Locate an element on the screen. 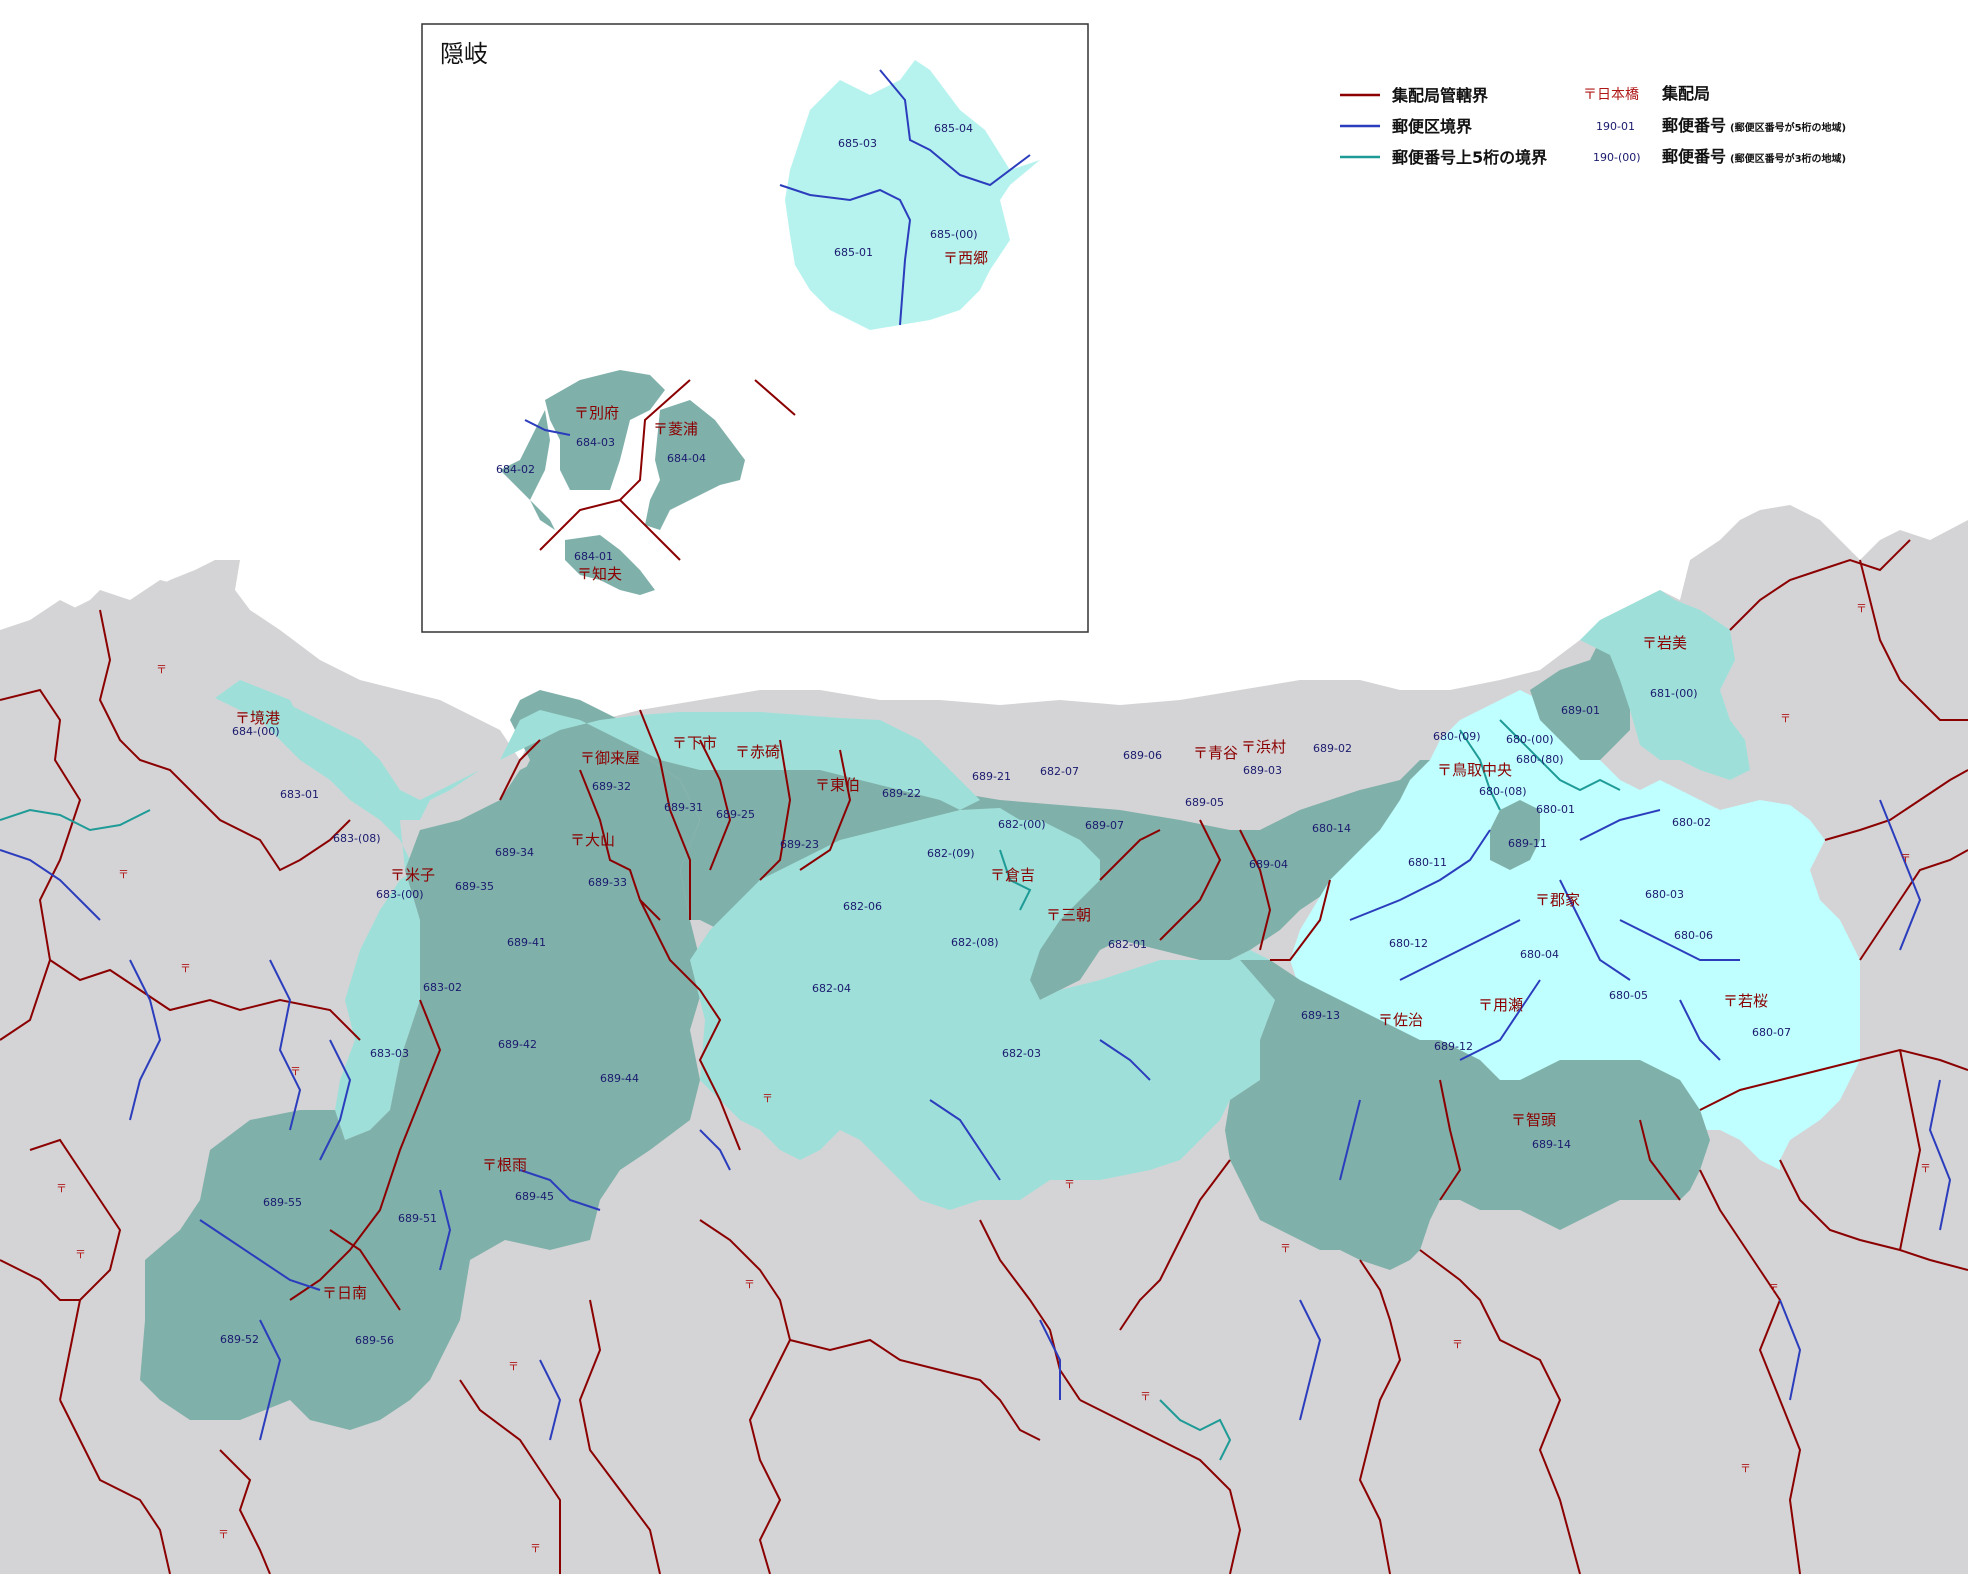 The width and height of the screenshot is (1968, 1574). office-label: 〒下市 is located at coordinates (694, 743).